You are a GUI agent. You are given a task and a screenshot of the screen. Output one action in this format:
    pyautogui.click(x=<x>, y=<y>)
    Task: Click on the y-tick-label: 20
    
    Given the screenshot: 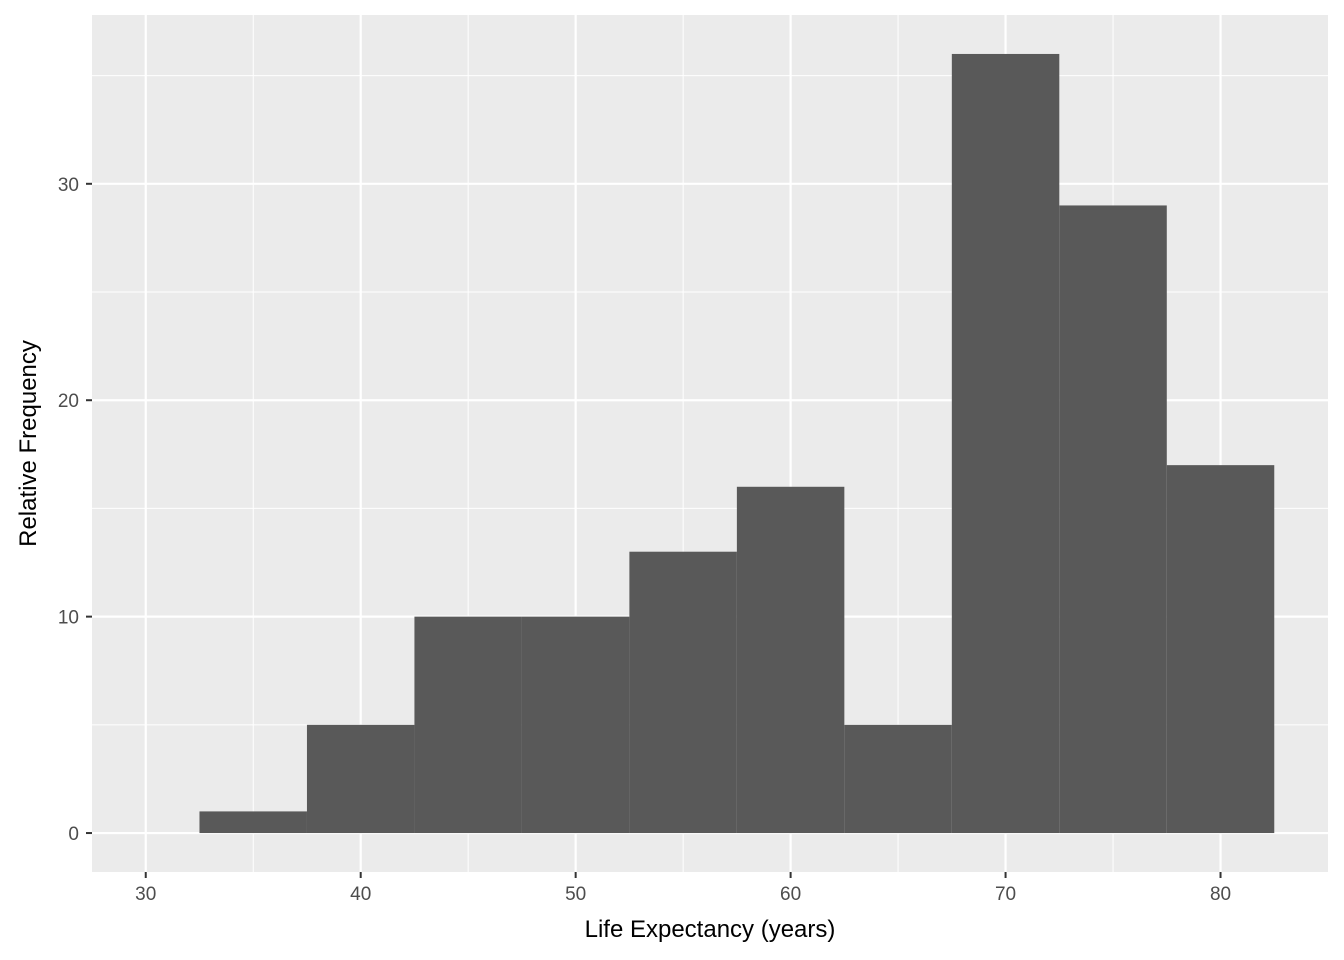 What is the action you would take?
    pyautogui.click(x=68, y=401)
    